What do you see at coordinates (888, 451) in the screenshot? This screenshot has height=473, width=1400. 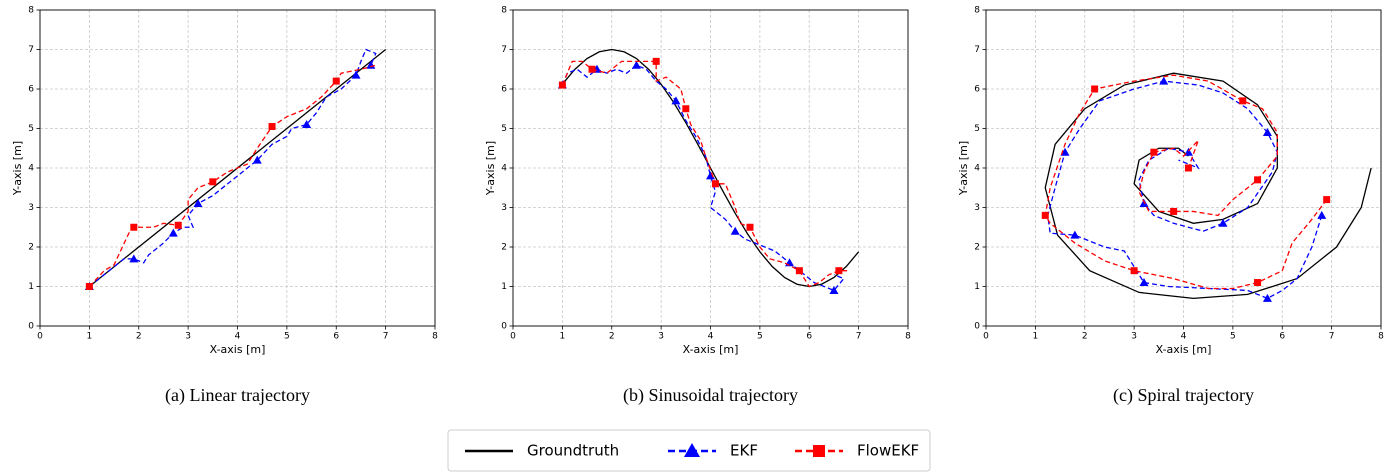 I see `legend-label: FlowEKF` at bounding box center [888, 451].